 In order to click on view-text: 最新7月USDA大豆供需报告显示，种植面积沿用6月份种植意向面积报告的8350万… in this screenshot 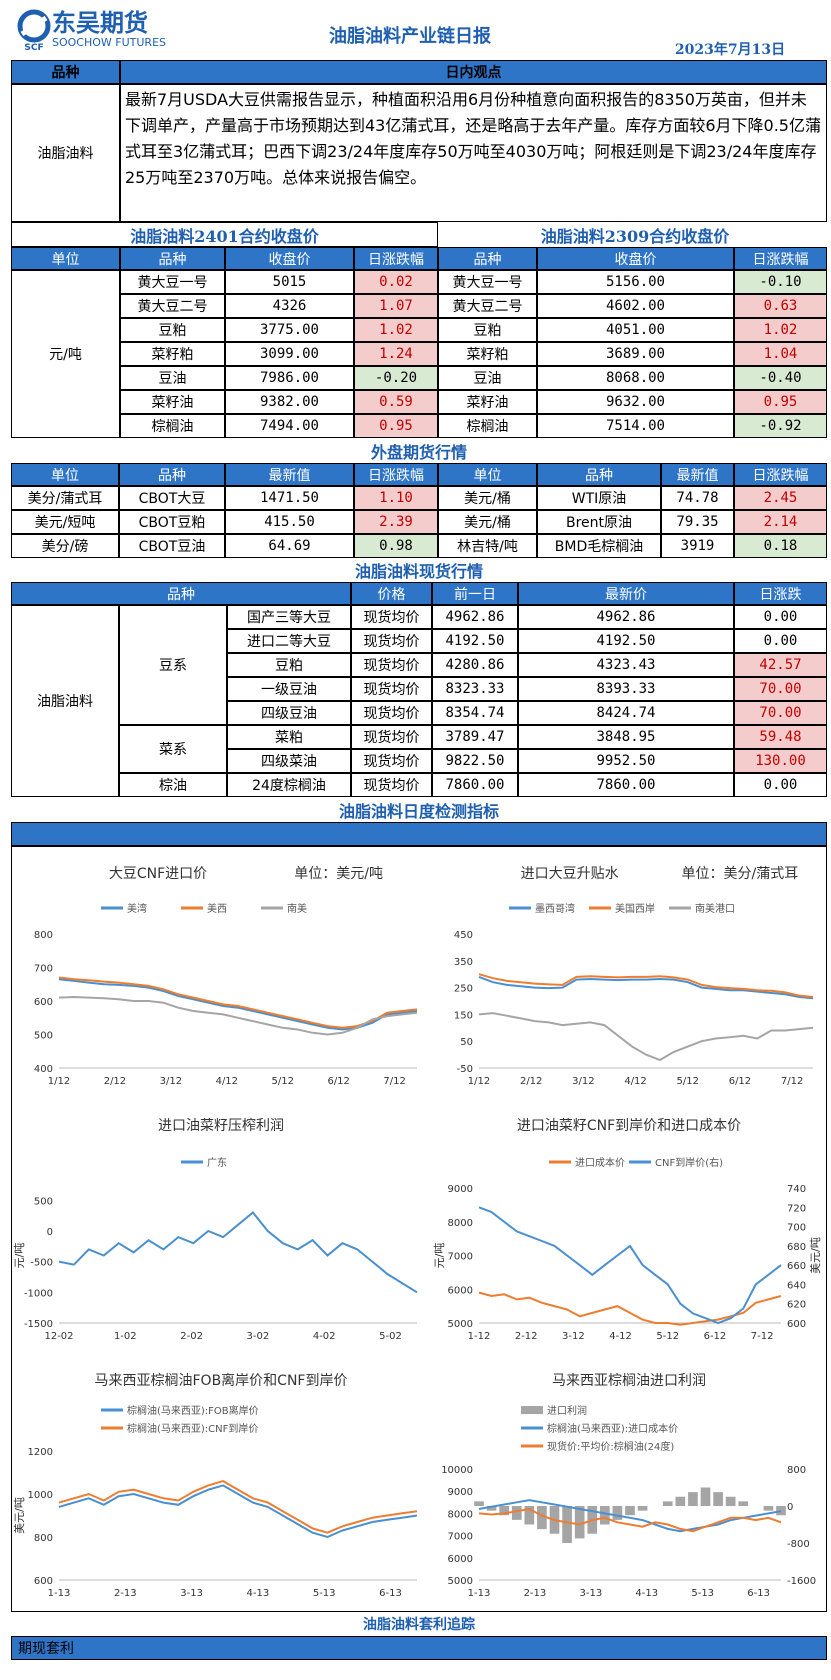, I will do `click(473, 153)`.